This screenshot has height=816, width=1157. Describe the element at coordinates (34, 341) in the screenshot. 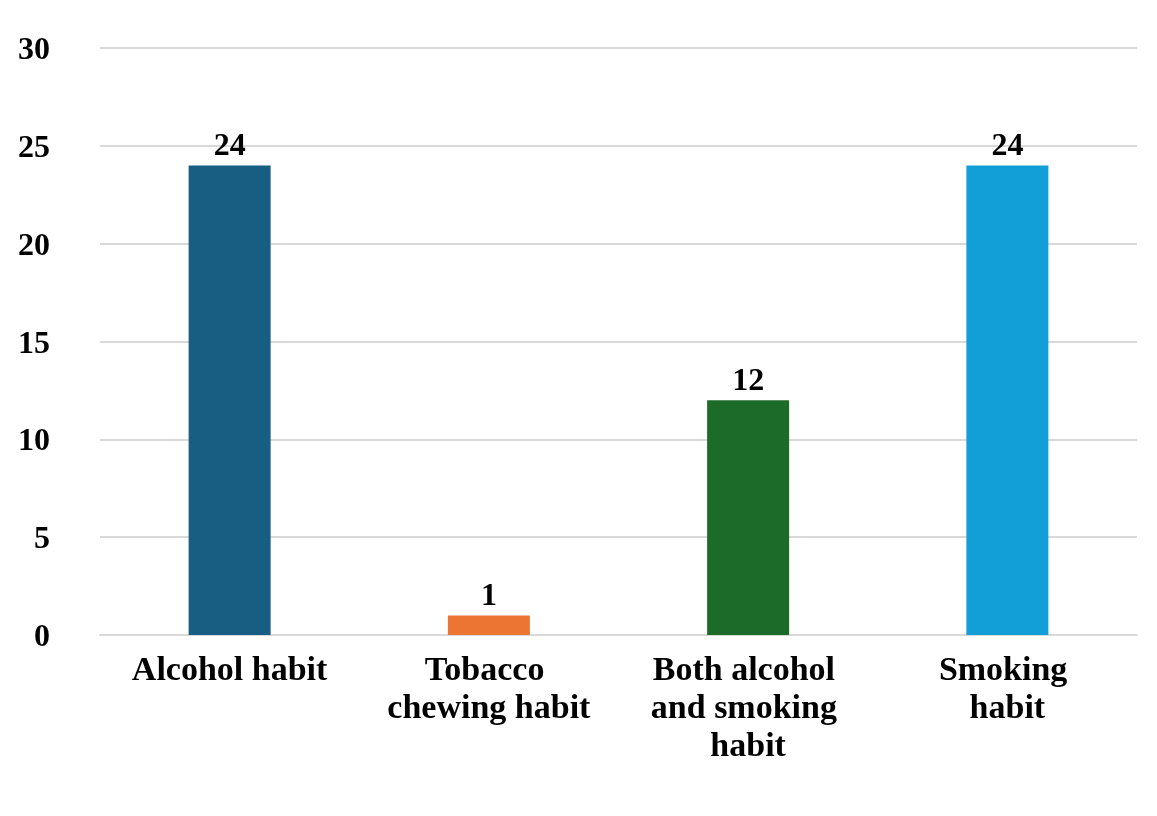

I see `y-tick-label: 15` at that location.